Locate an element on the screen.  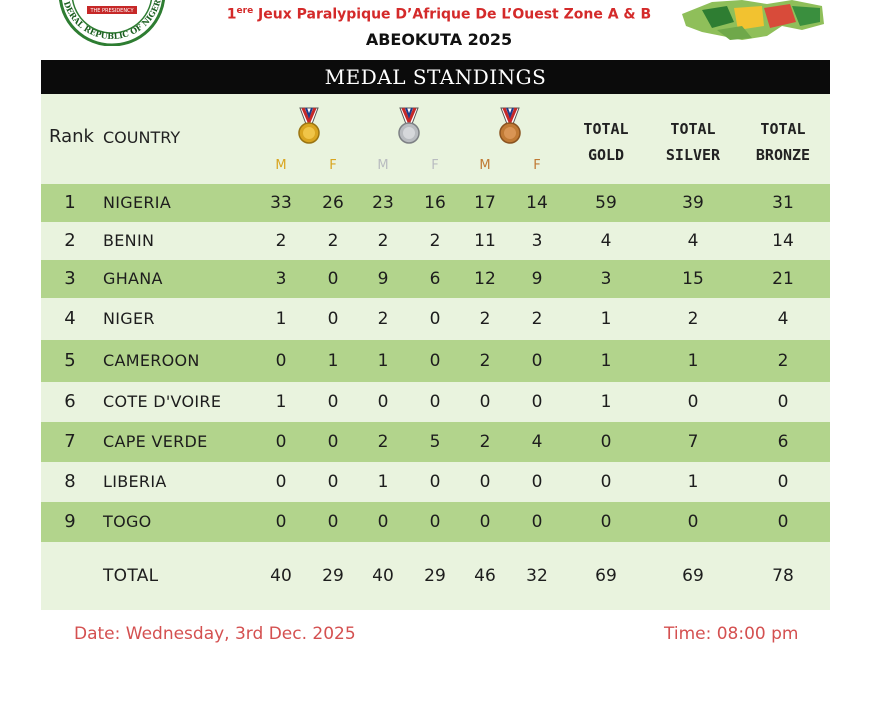
medal-count-cell: 5 is located at coordinates (435, 442).